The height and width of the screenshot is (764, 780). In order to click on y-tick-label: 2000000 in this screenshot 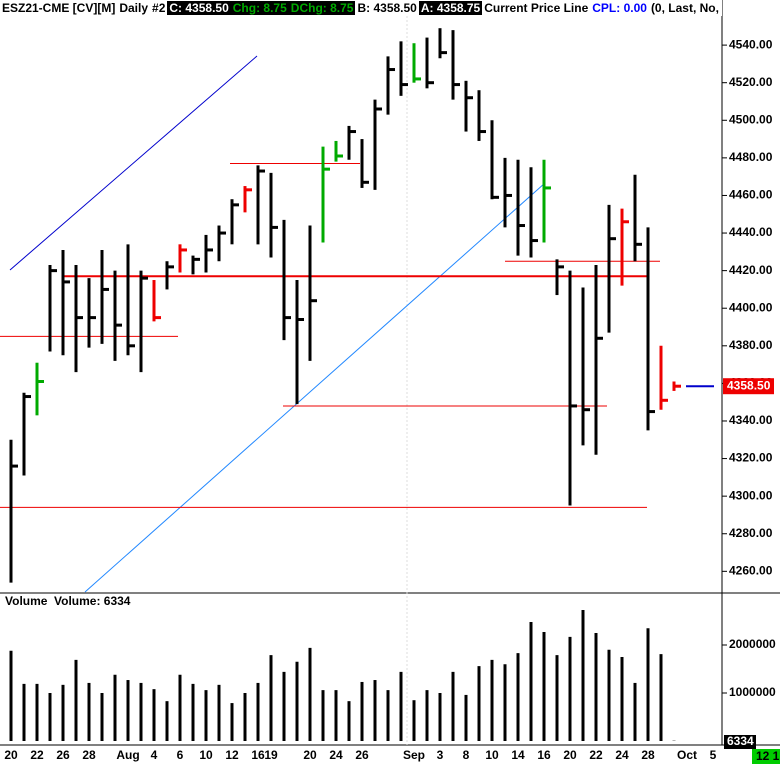, I will do `click(752, 644)`.